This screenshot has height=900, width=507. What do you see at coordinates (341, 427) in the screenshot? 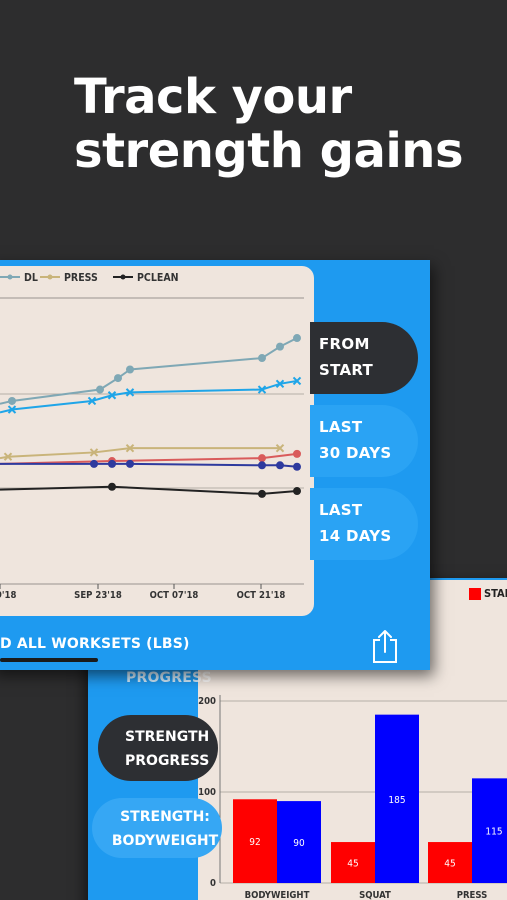
I see `last-30-line-1: LAST` at bounding box center [341, 427].